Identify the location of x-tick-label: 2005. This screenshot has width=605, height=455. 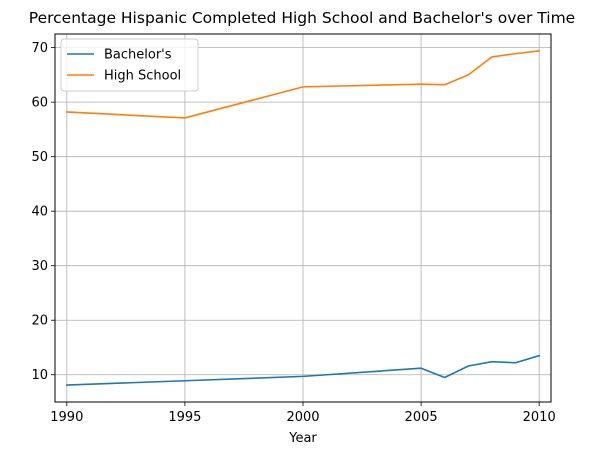
(421, 417).